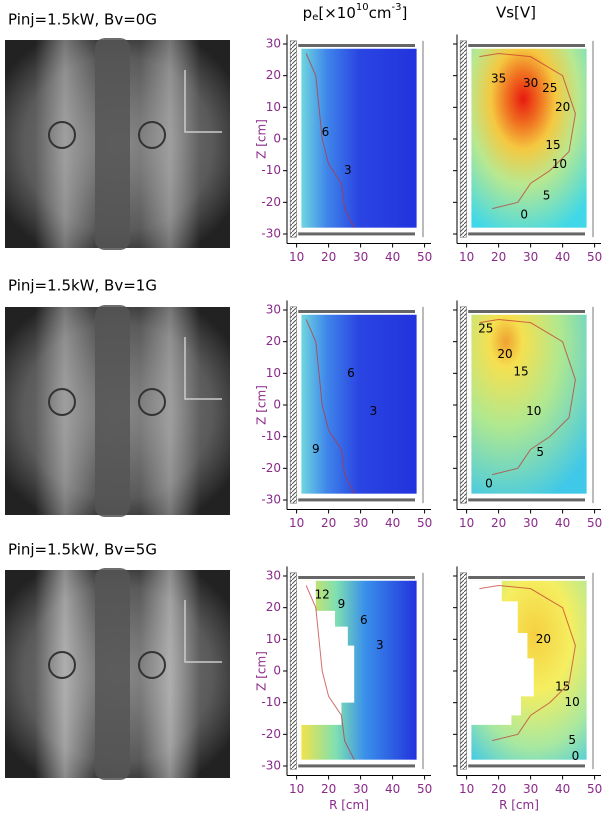 The width and height of the screenshot is (604, 819). What do you see at coordinates (362, 7) in the screenshot?
I see `header-part: 10` at bounding box center [362, 7].